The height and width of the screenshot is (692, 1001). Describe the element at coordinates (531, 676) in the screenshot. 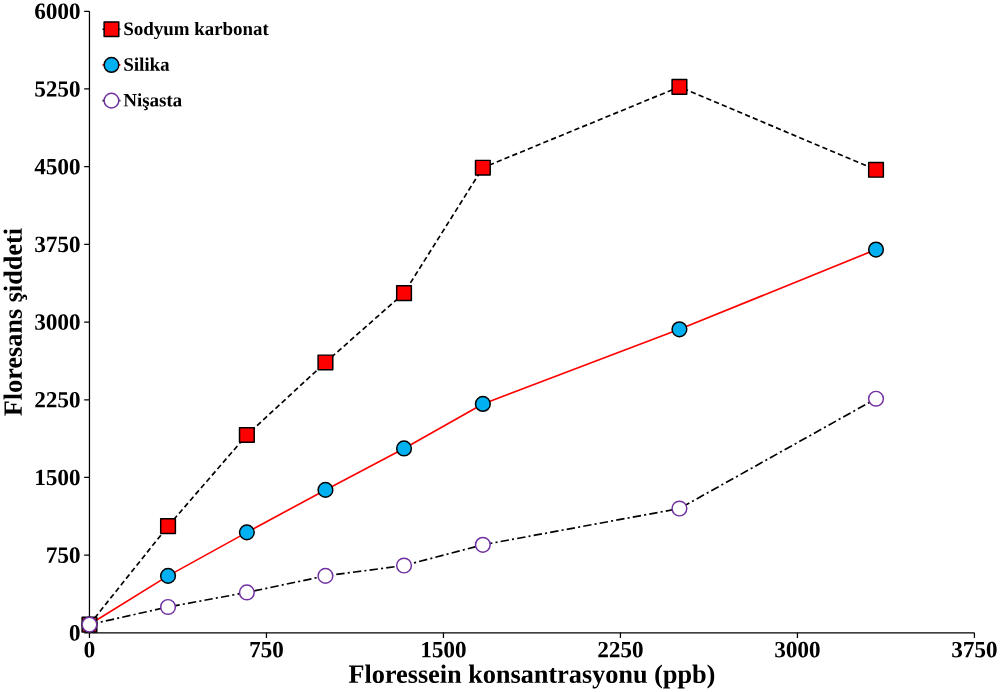

I see `x-axis-title: Floressein konsantrasyonu (ppb)` at that location.